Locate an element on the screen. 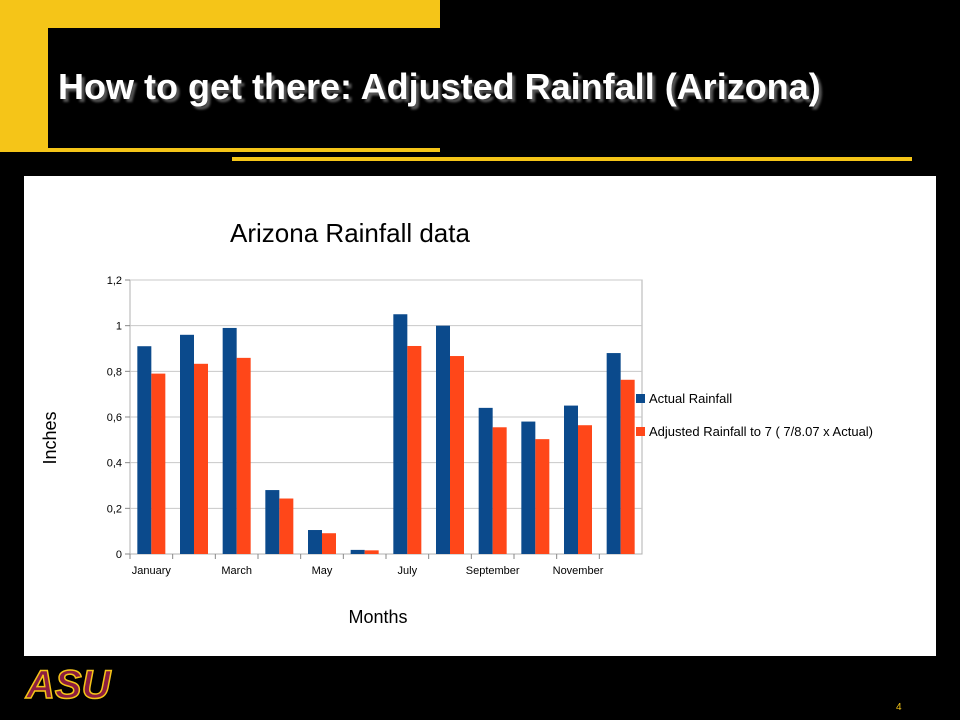  bar-adjusted-june is located at coordinates (371, 552).